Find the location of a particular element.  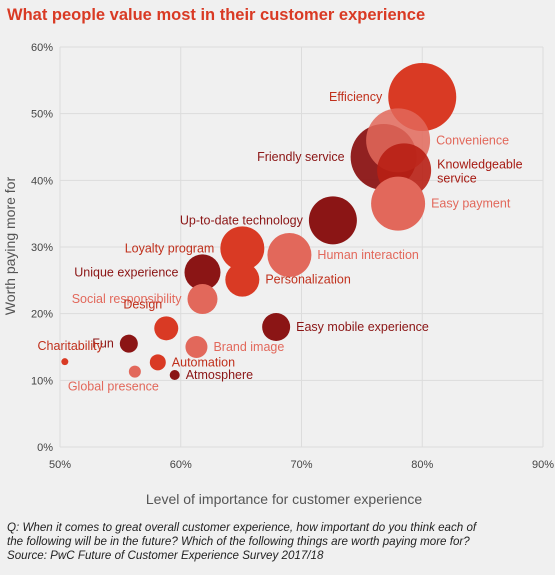

bubble-atmosphere is located at coordinates (174, 375).